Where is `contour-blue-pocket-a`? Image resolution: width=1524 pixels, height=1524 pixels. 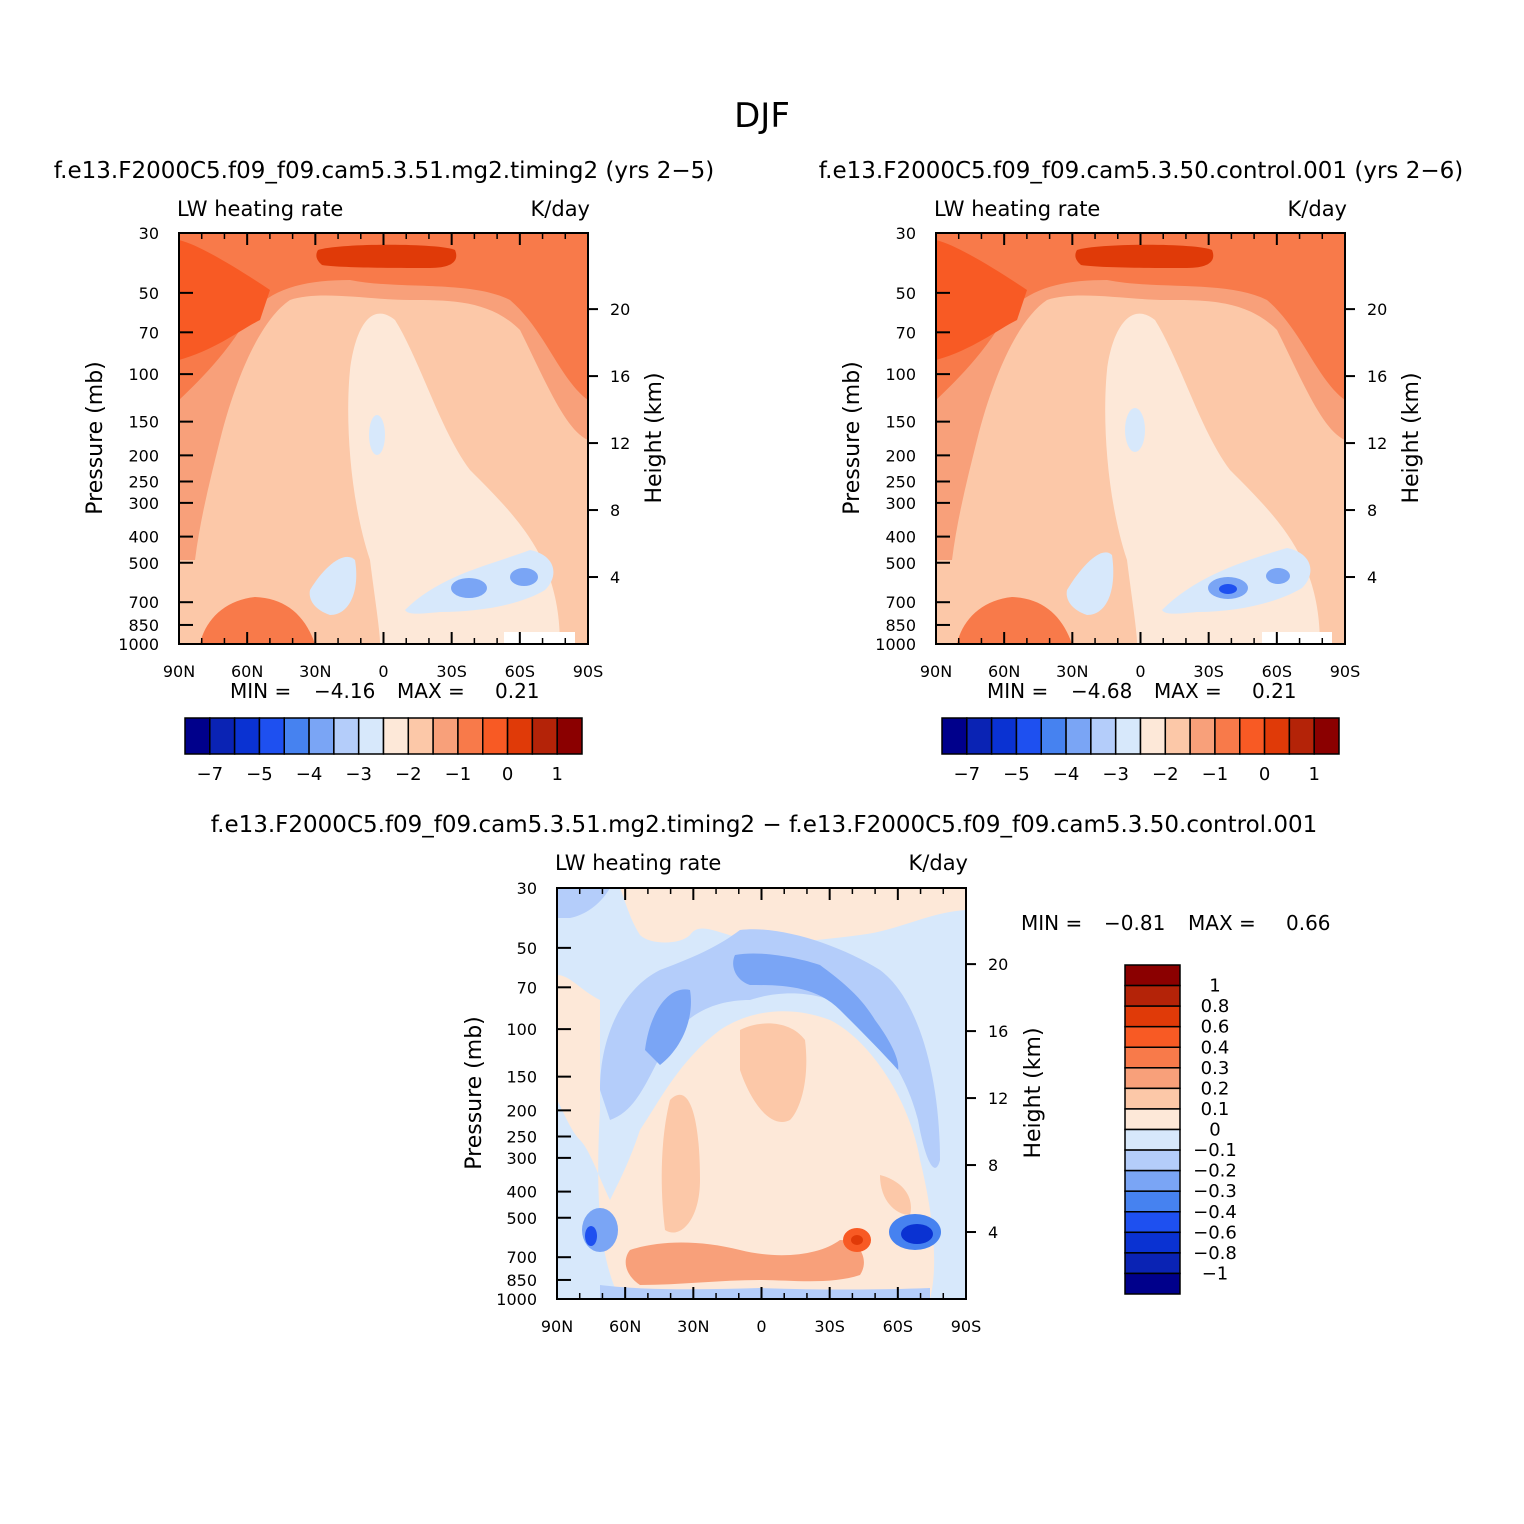
contour-blue-pocket-a is located at coordinates (1135, 430).